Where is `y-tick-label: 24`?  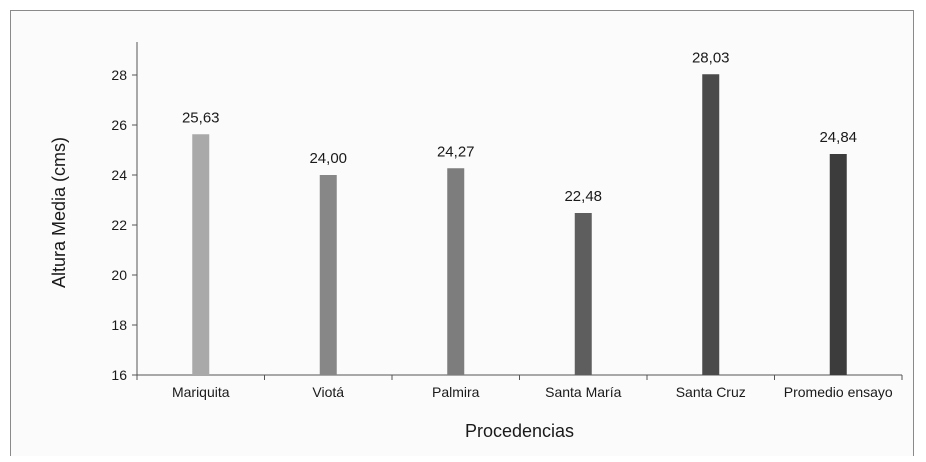
y-tick-label: 24 is located at coordinates (119, 175).